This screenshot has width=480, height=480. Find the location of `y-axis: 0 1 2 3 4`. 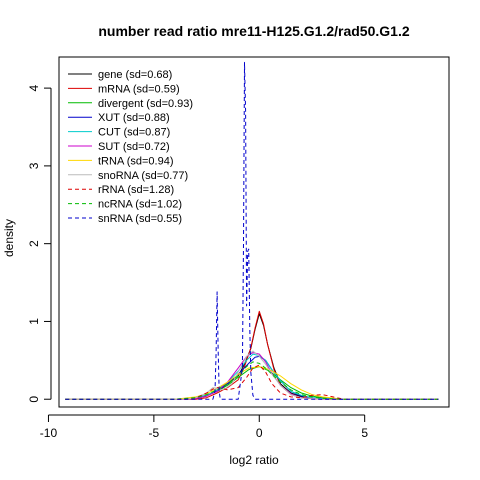

y-axis: 0 1 2 3 4 is located at coordinates (39, 243).